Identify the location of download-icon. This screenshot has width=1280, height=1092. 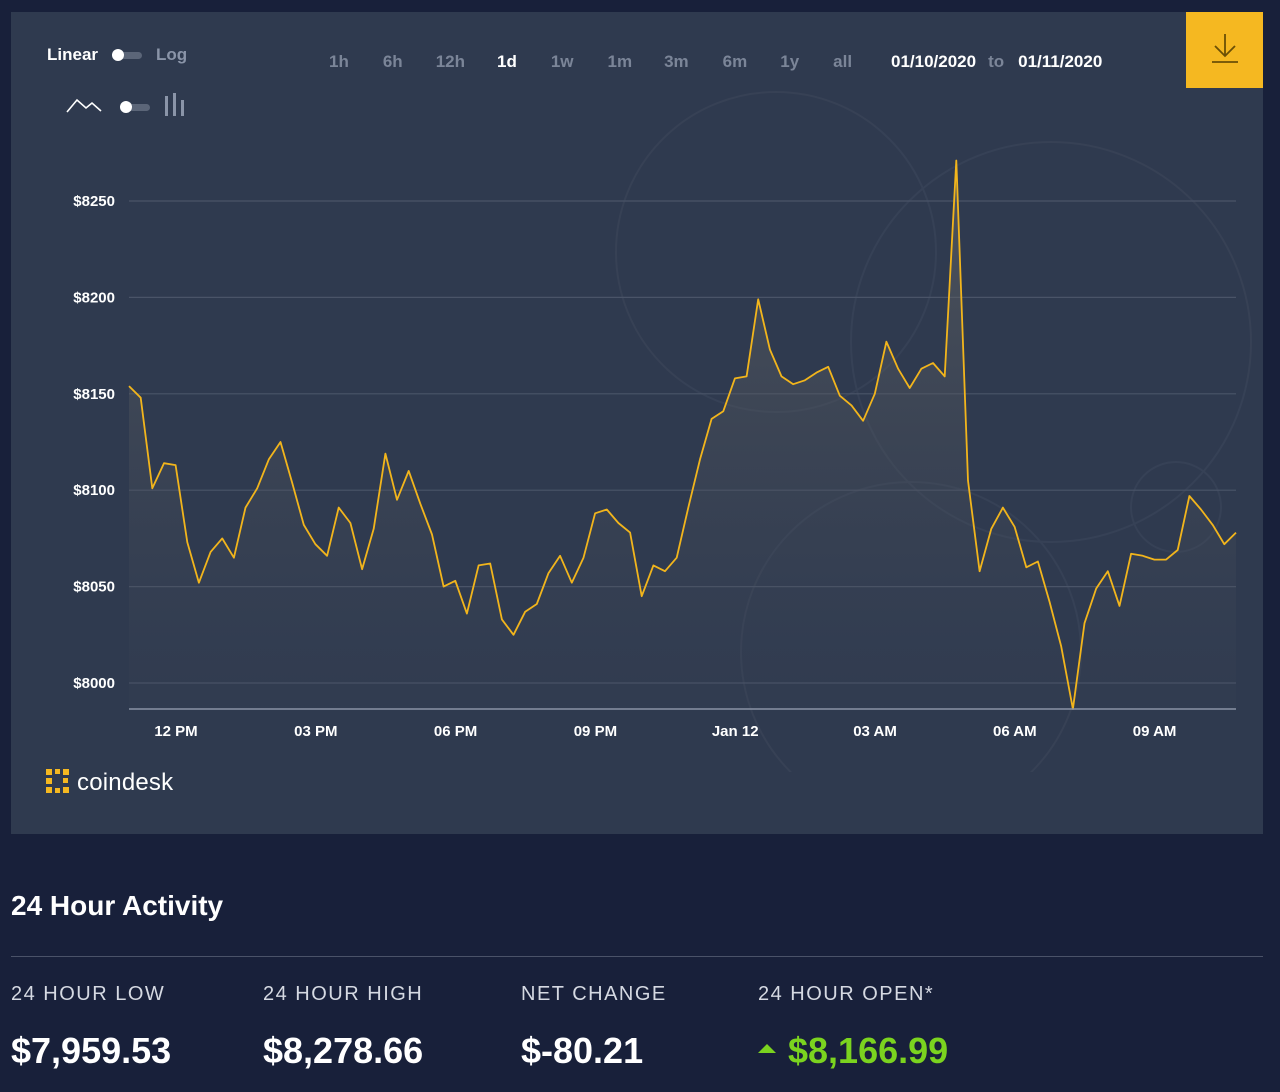
(1225, 50).